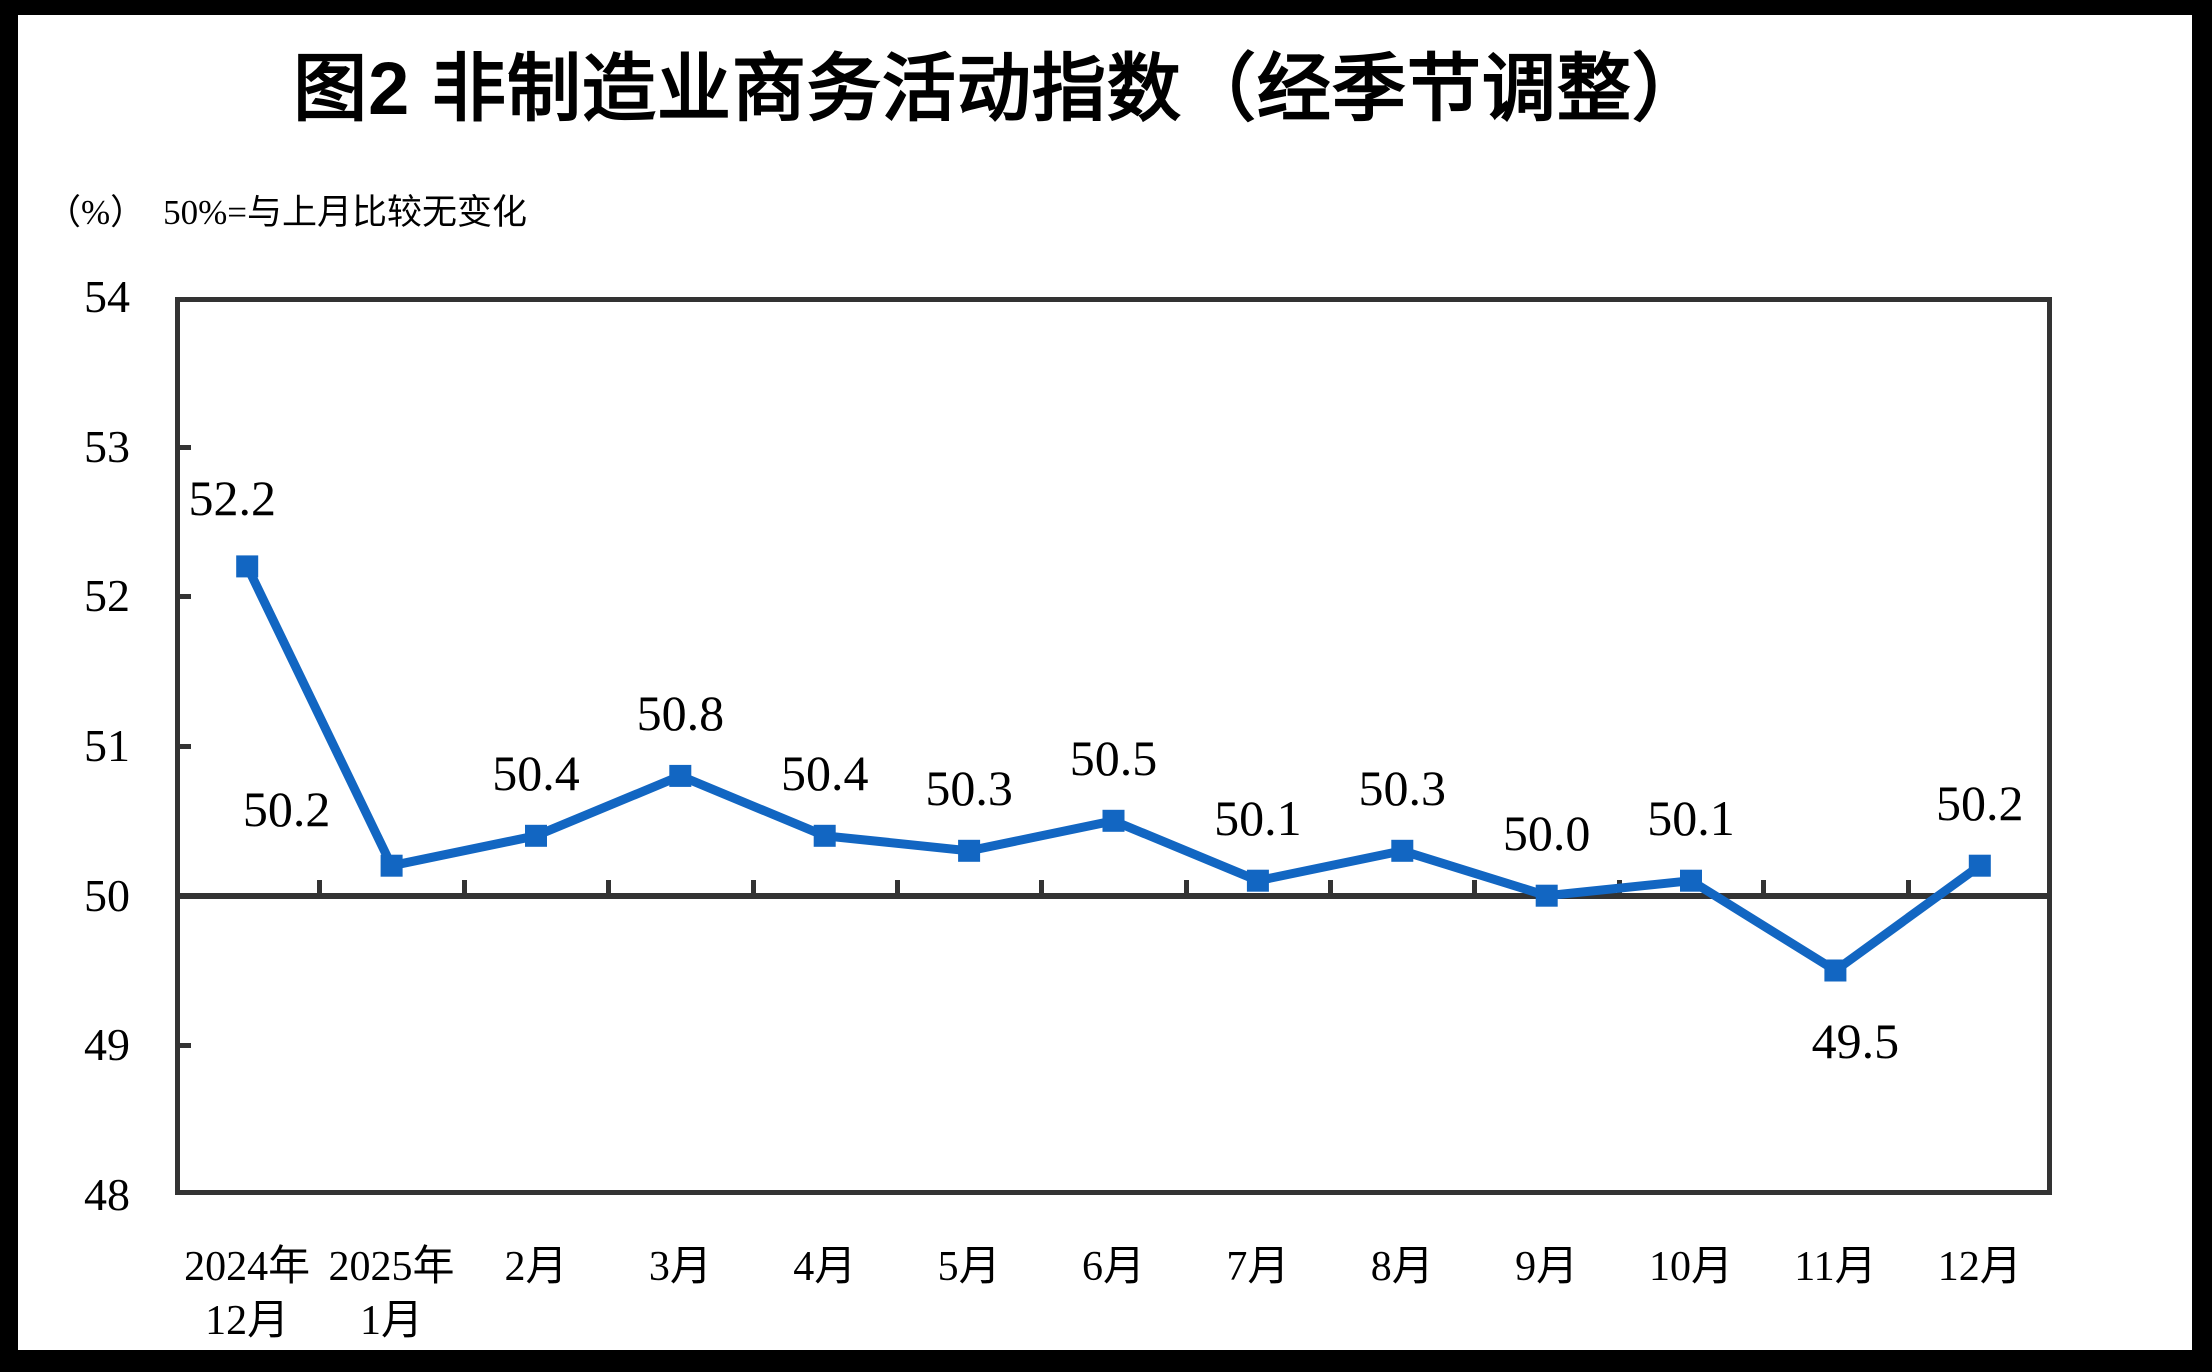  What do you see at coordinates (1855, 1040) in the screenshot?
I see `data-label: 49.5` at bounding box center [1855, 1040].